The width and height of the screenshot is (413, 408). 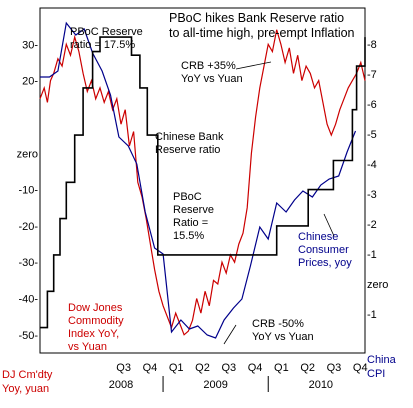 I want to click on left-tick-label: zero, so click(x=27, y=154).